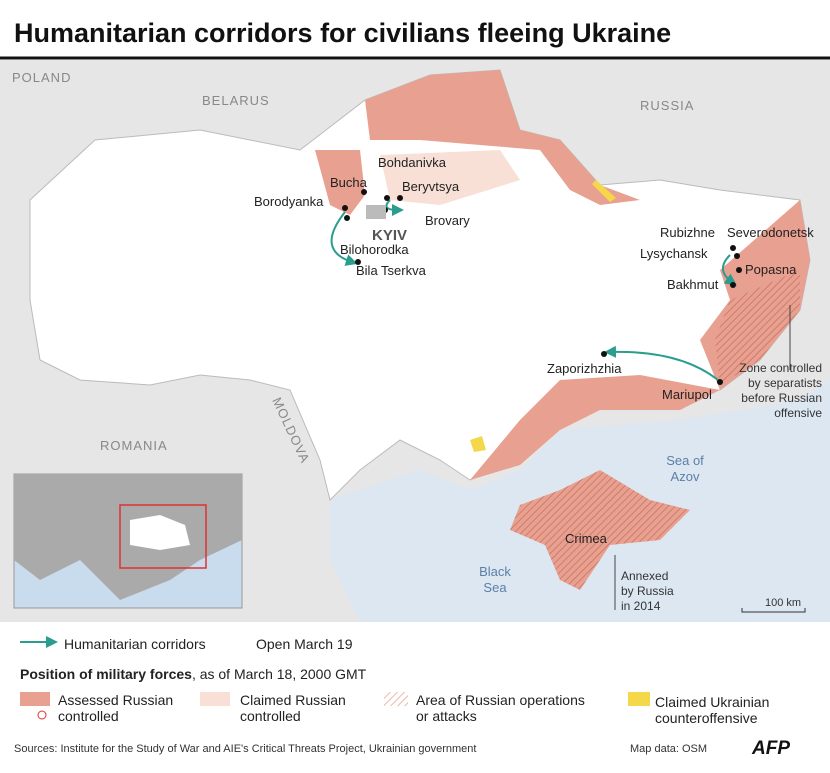 The image size is (830, 773). Describe the element at coordinates (783, 603) in the screenshot. I see `scale-label: 100 km` at that location.